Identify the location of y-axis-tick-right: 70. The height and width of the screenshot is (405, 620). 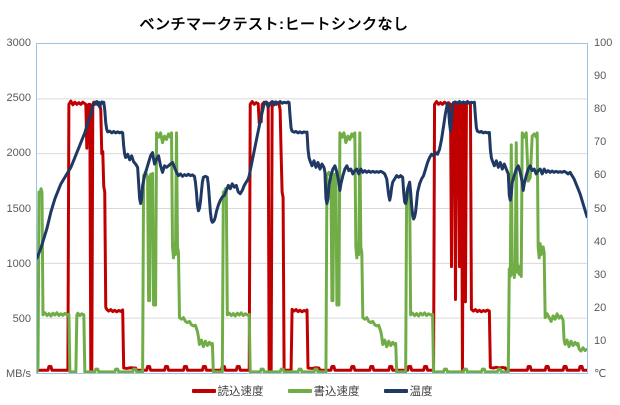
(600, 142).